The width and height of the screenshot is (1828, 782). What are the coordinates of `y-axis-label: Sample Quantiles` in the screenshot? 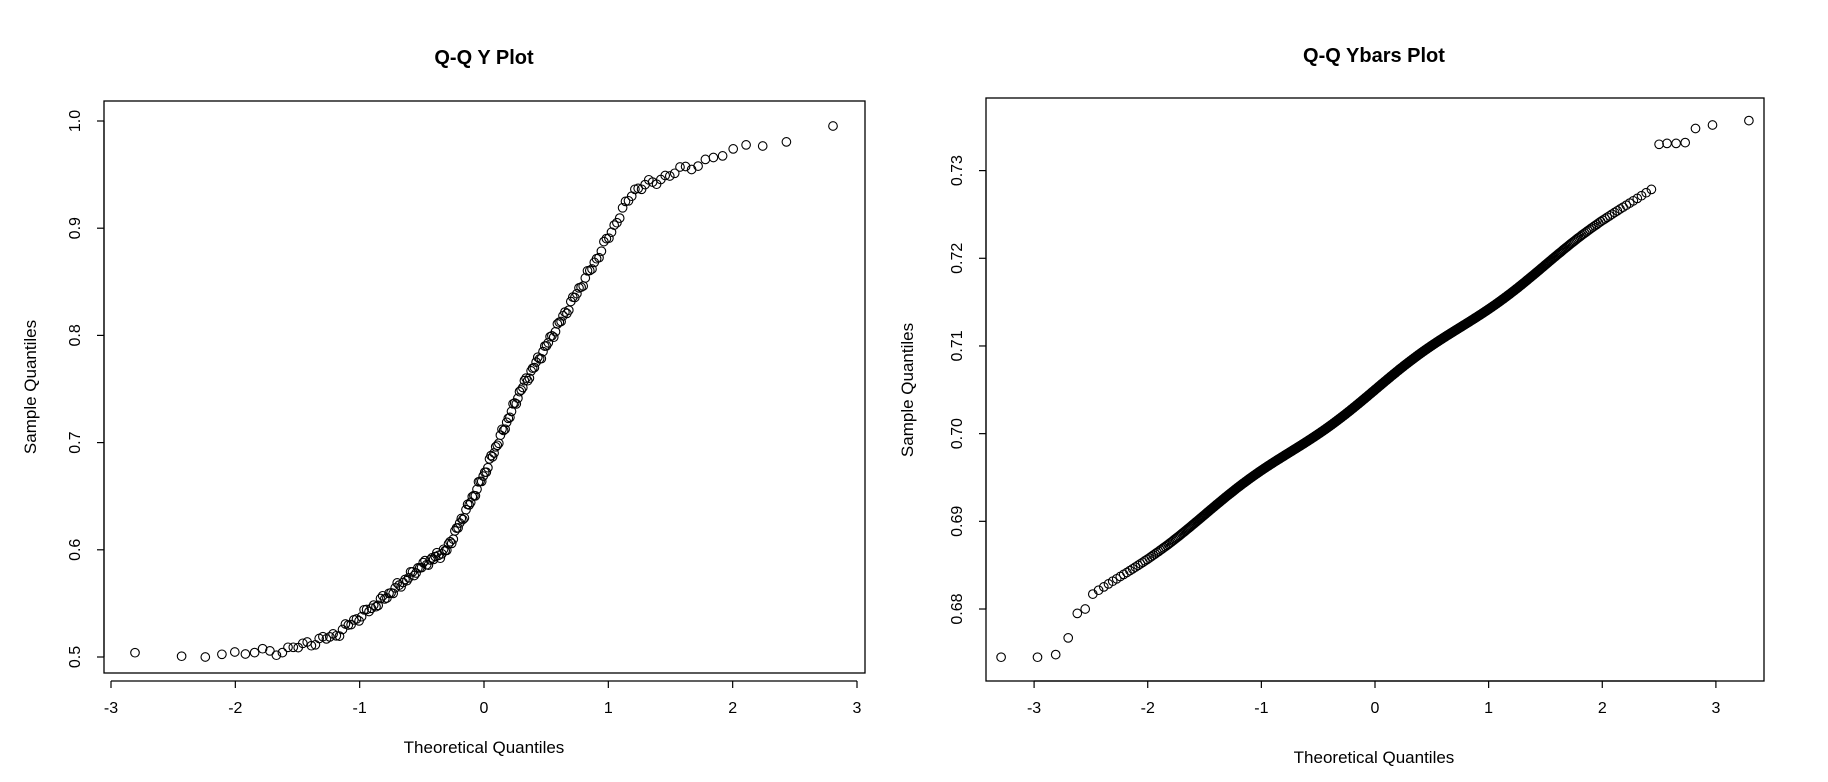 It's located at (30, 387).